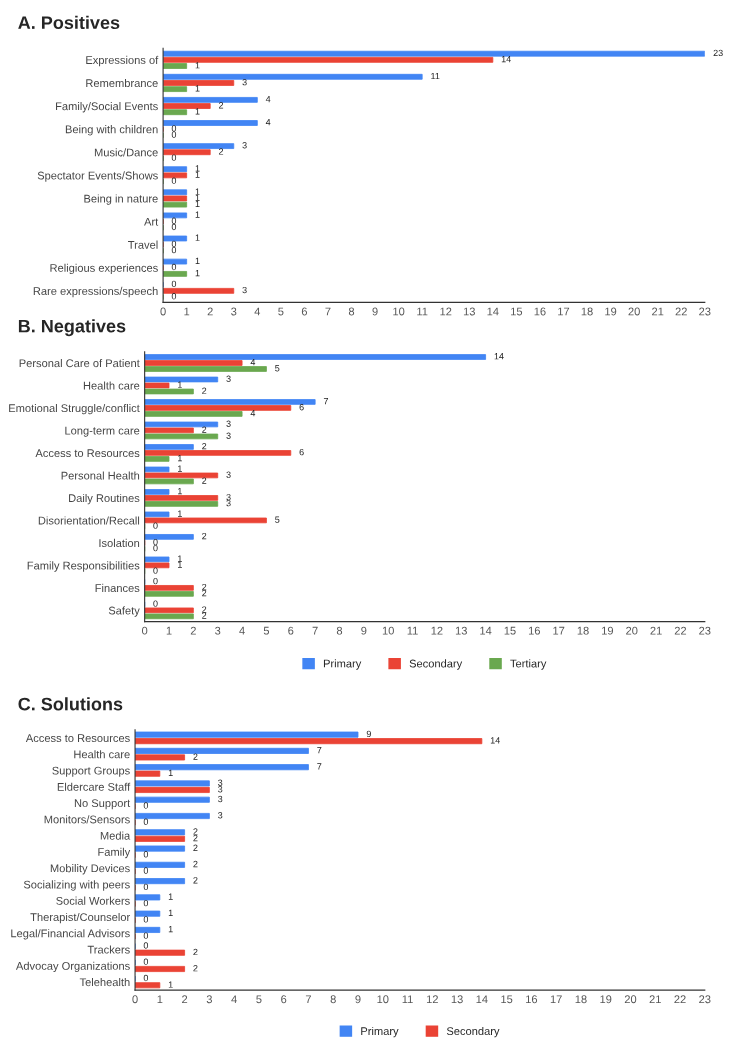  Describe the element at coordinates (333, 999) in the screenshot. I see `x-tick-label: 8` at that location.